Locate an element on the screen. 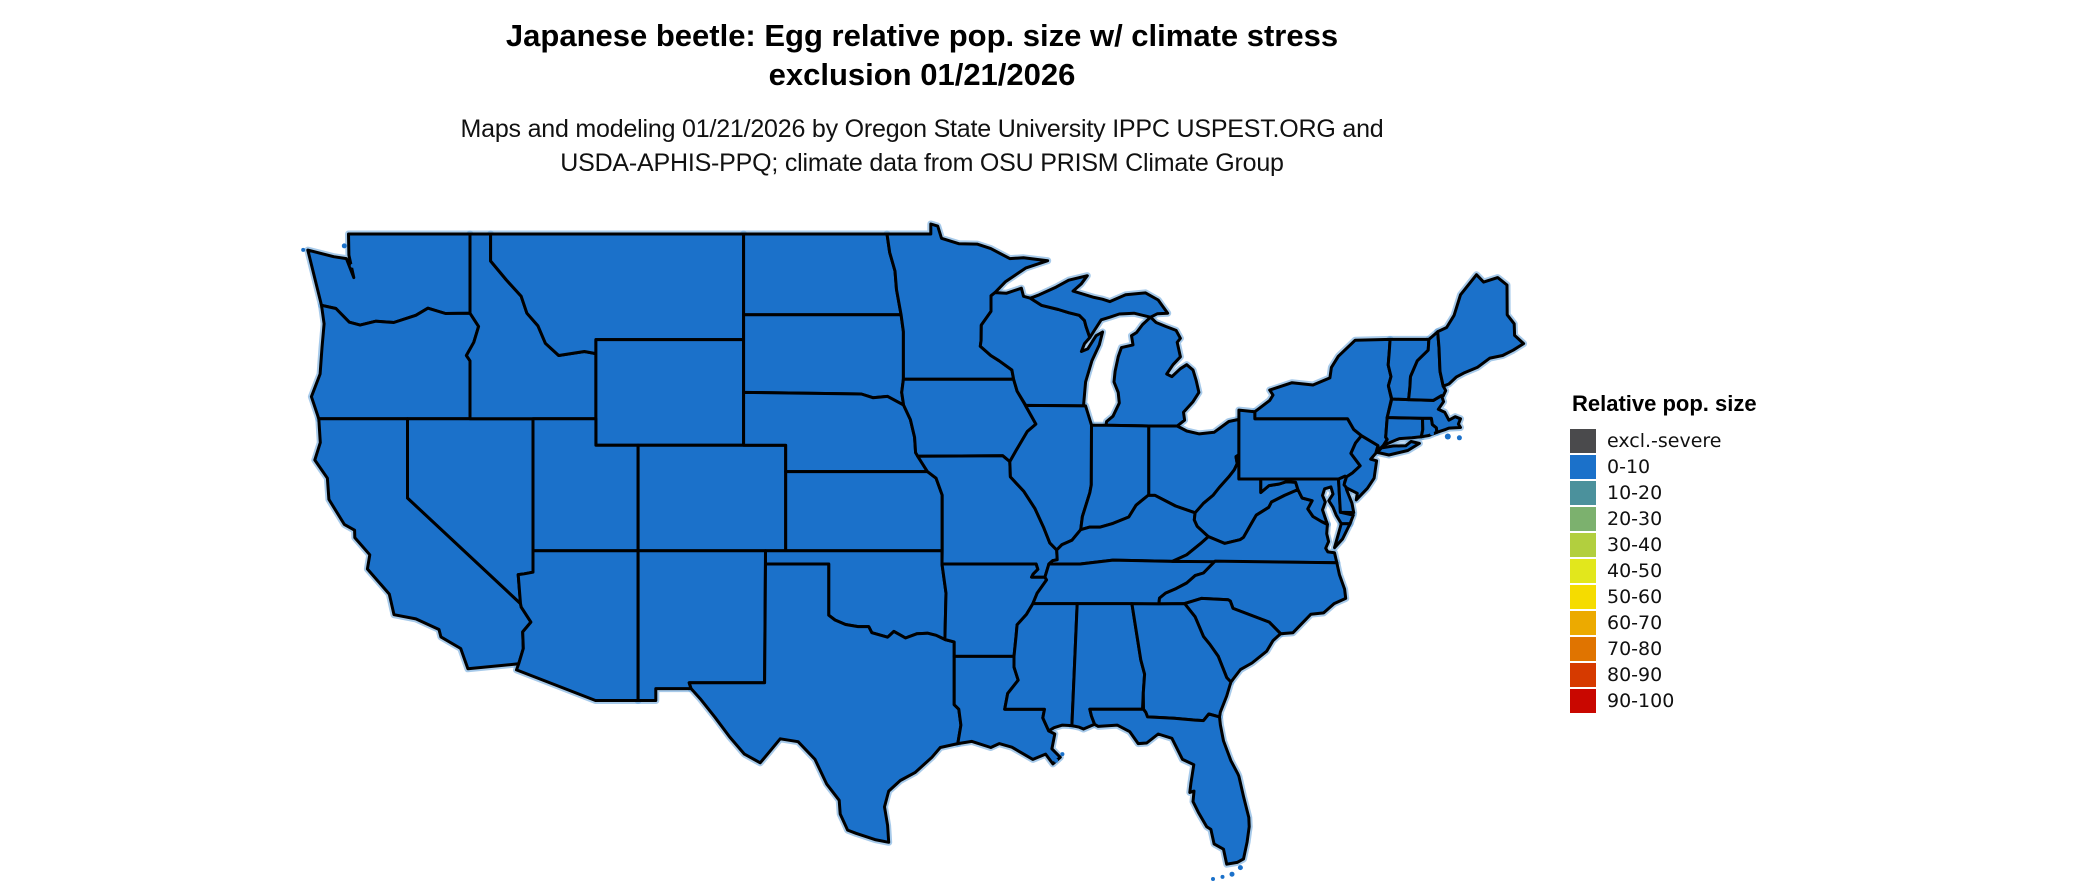  state-az is located at coordinates (577, 625).